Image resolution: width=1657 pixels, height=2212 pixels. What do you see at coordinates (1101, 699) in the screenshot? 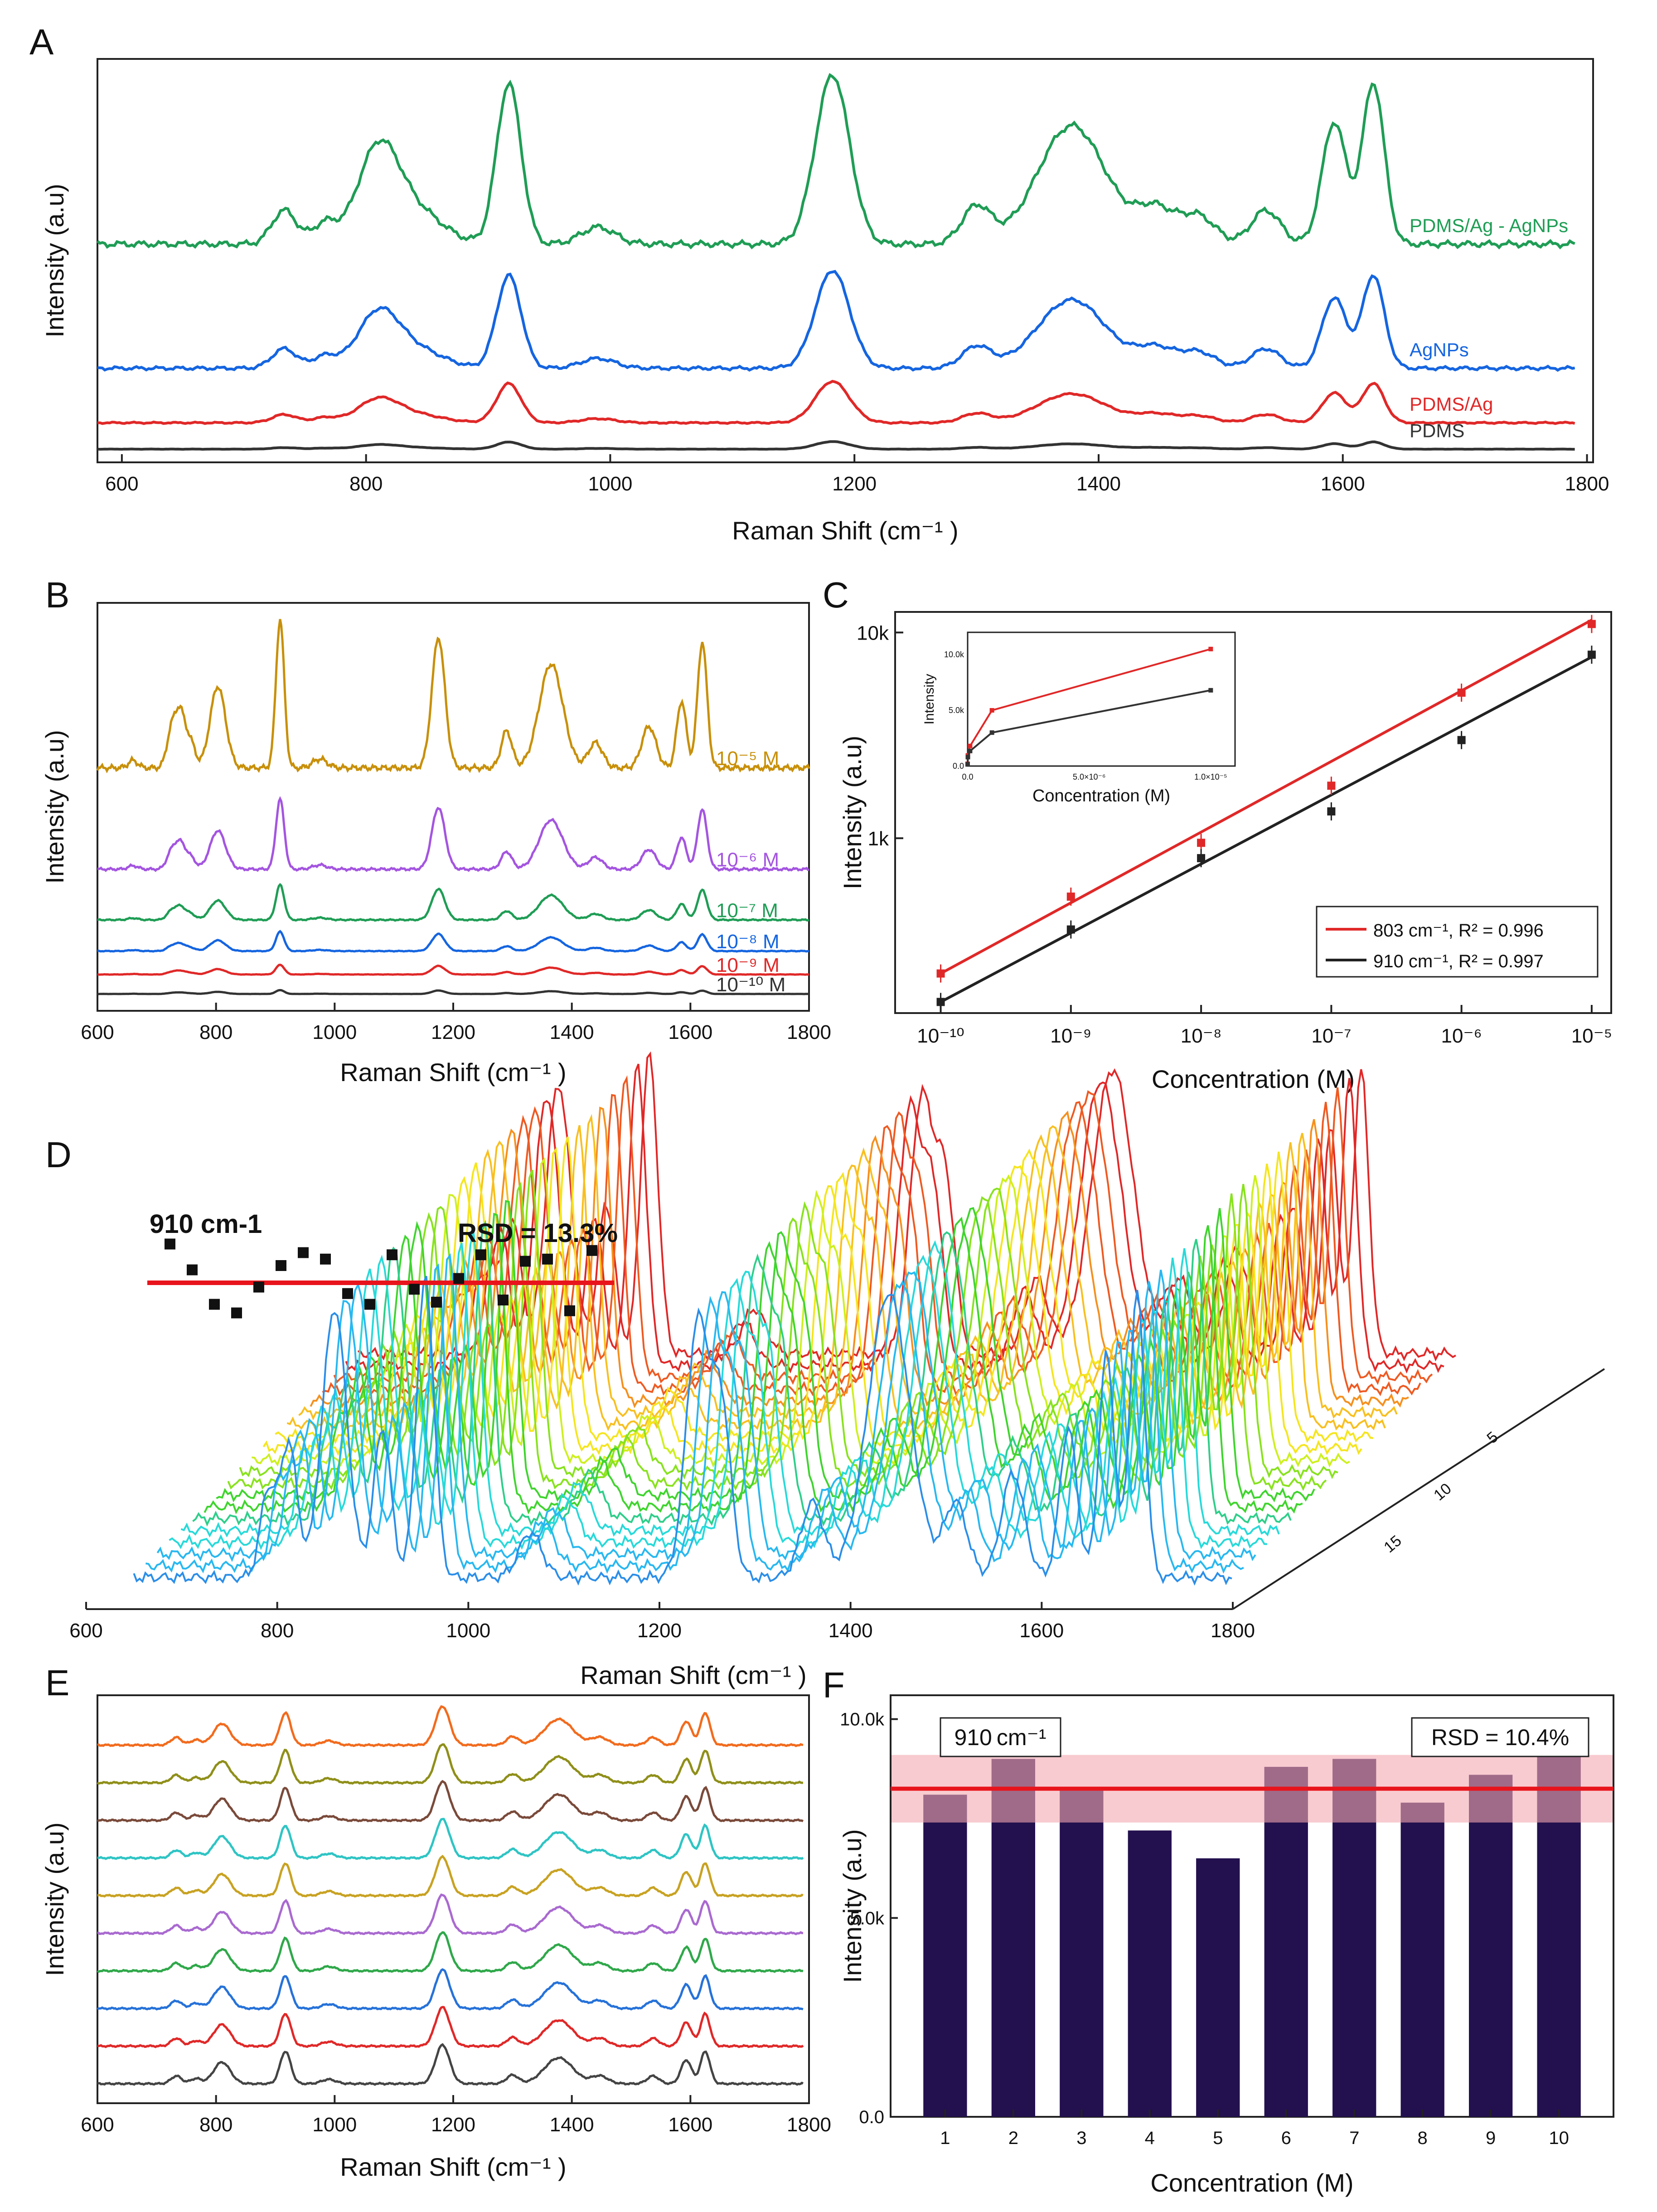
I see `panel-c-inset-axes` at bounding box center [1101, 699].